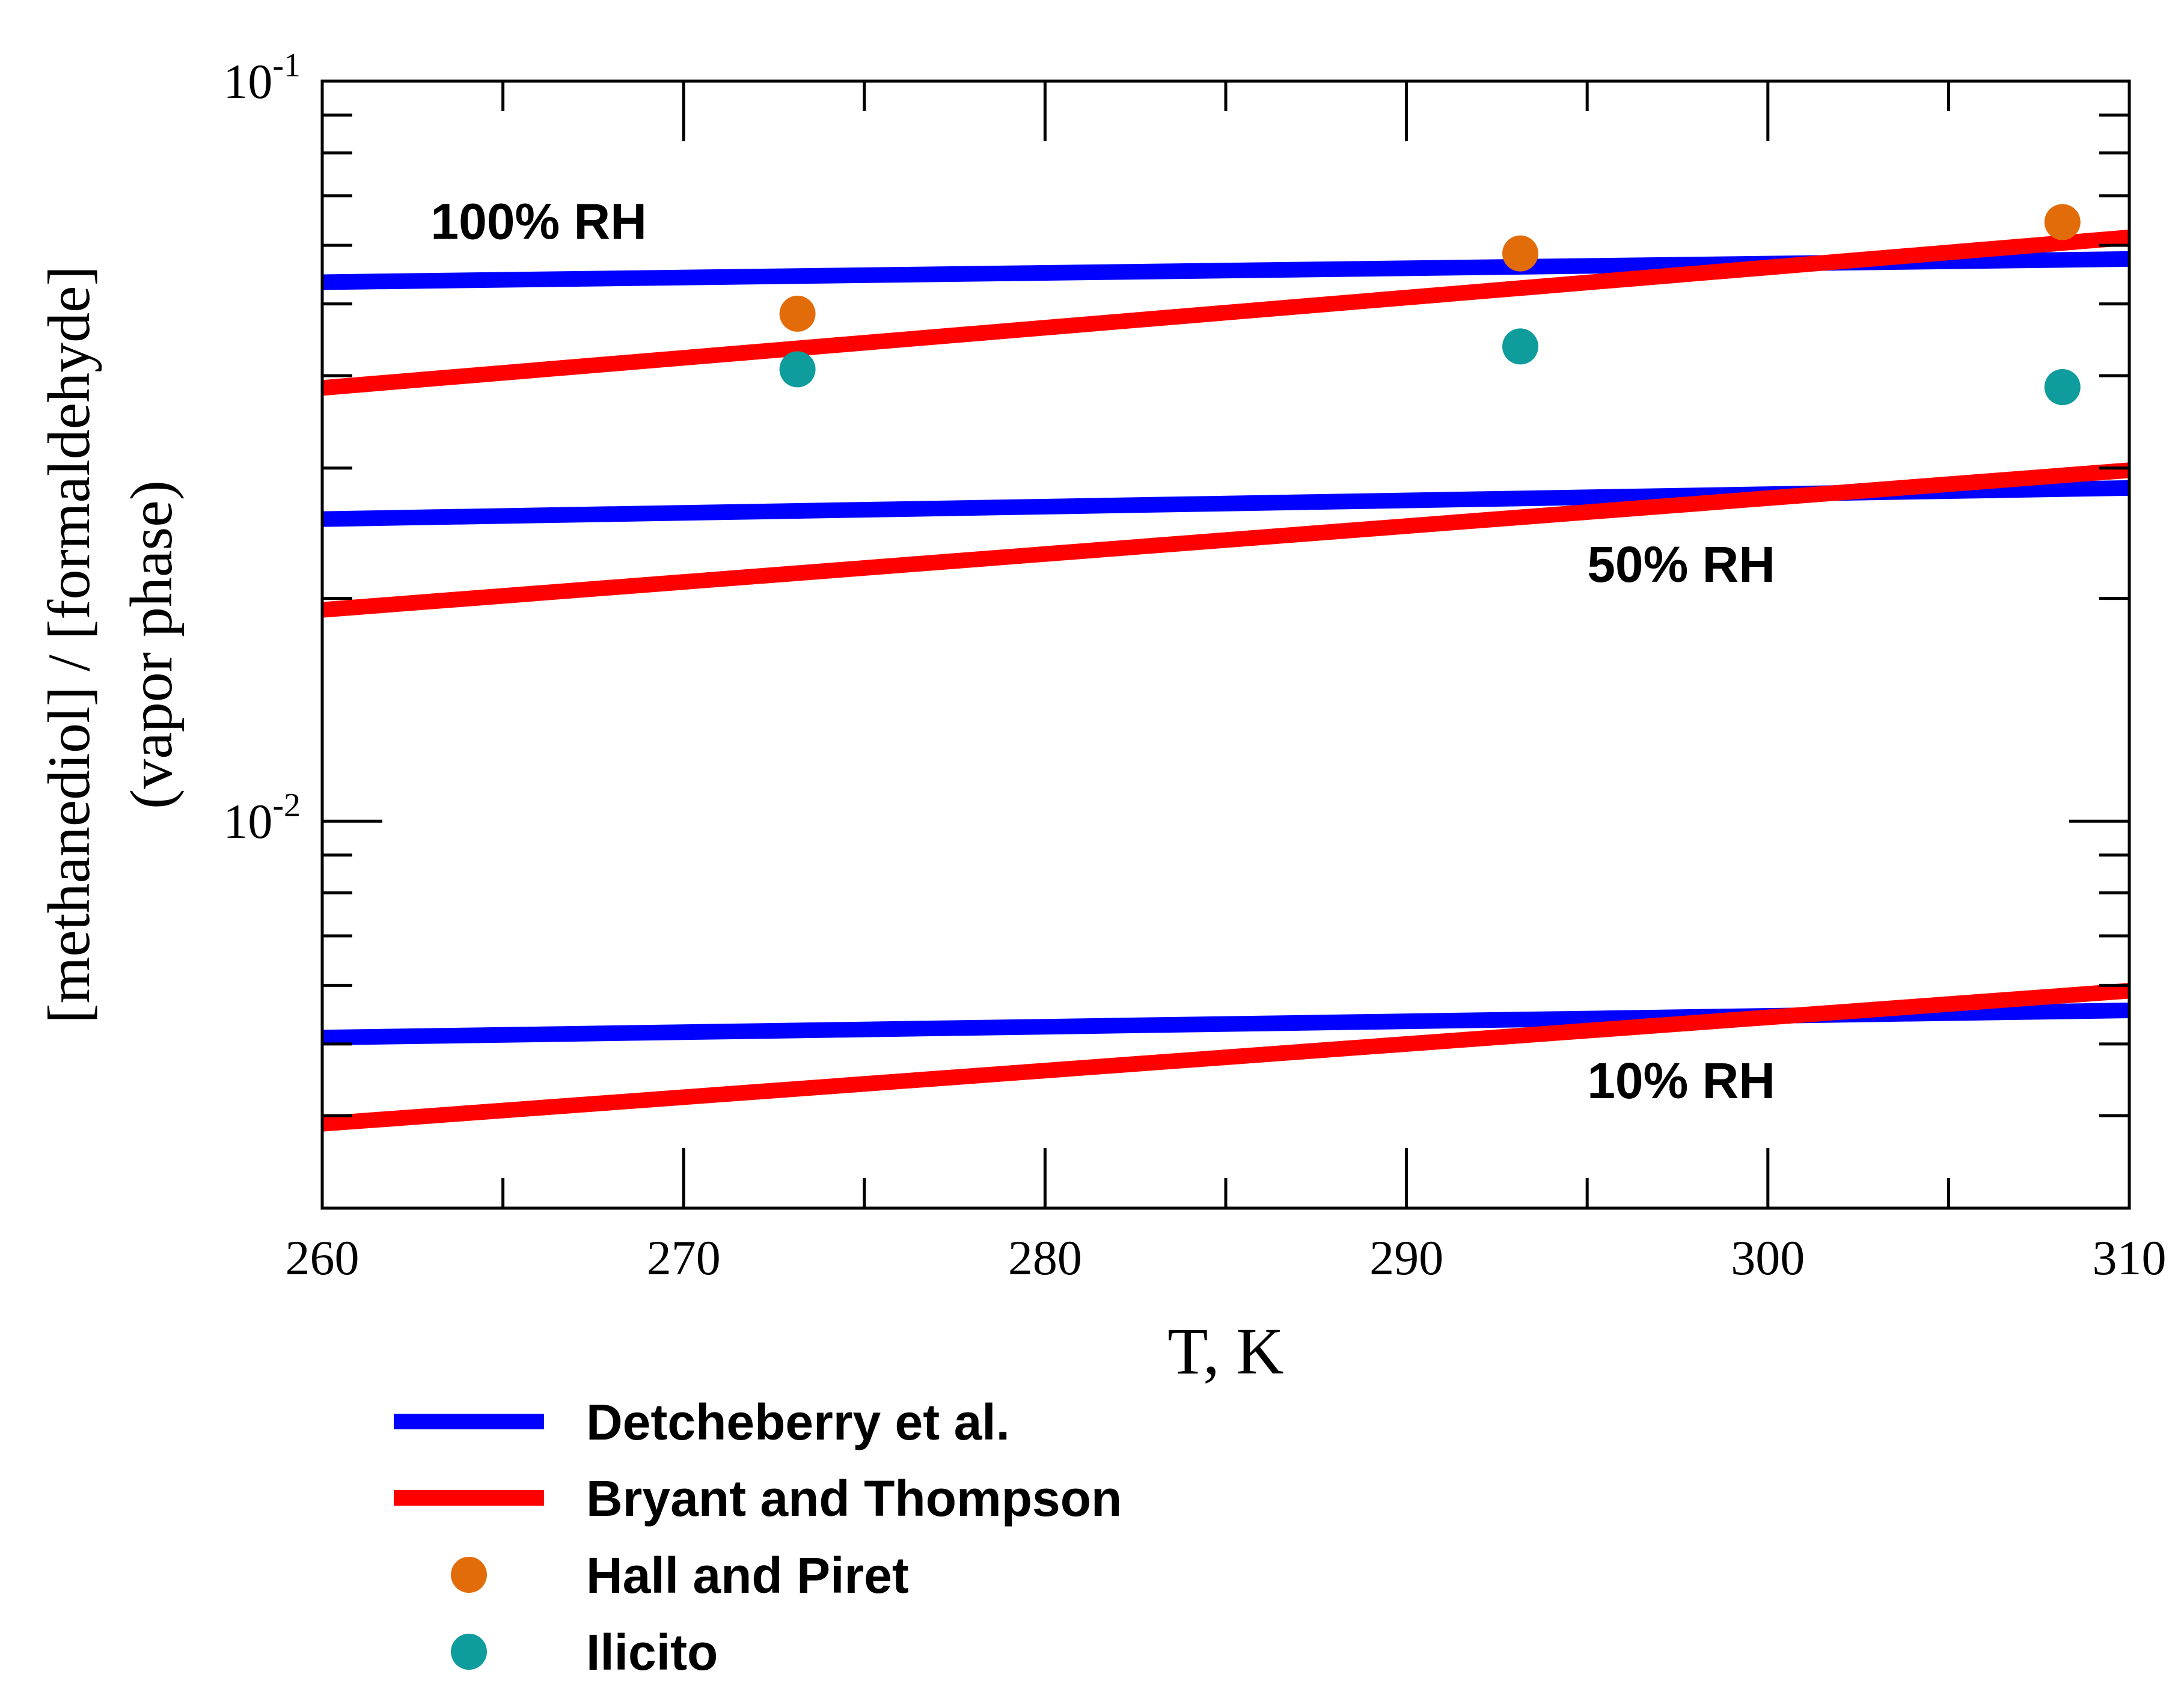 Image resolution: width=2184 pixels, height=1692 pixels. I want to click on y-tick-label-exponent: -1, so click(286, 65).